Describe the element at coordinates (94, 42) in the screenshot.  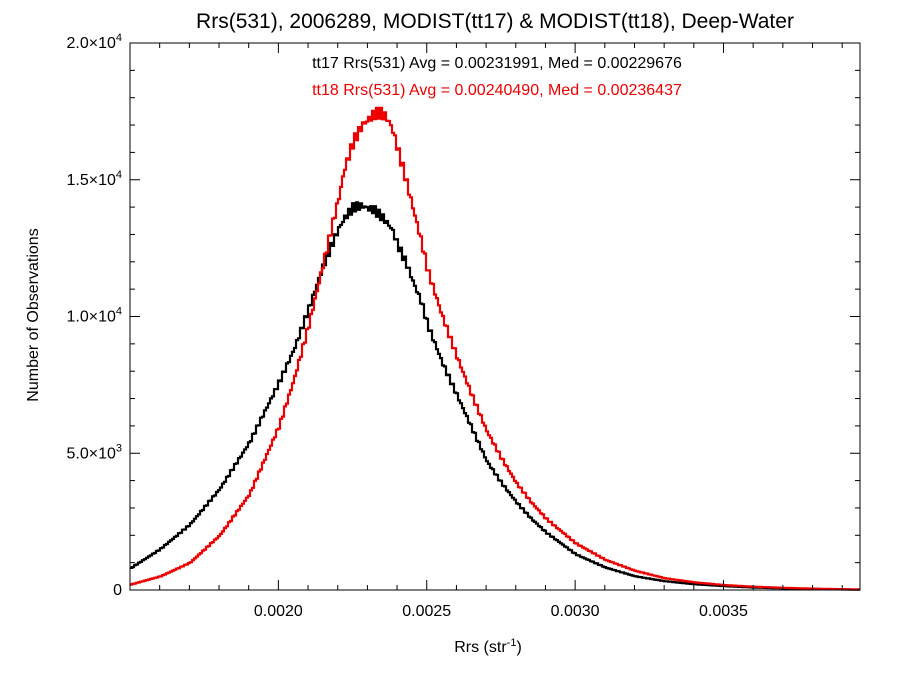
I see `y-tick-label: 2.0×10⁴` at that location.